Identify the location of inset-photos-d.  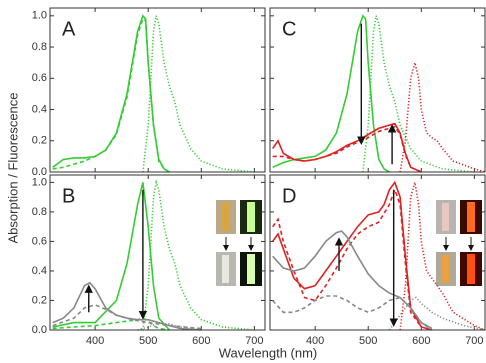
(459, 243).